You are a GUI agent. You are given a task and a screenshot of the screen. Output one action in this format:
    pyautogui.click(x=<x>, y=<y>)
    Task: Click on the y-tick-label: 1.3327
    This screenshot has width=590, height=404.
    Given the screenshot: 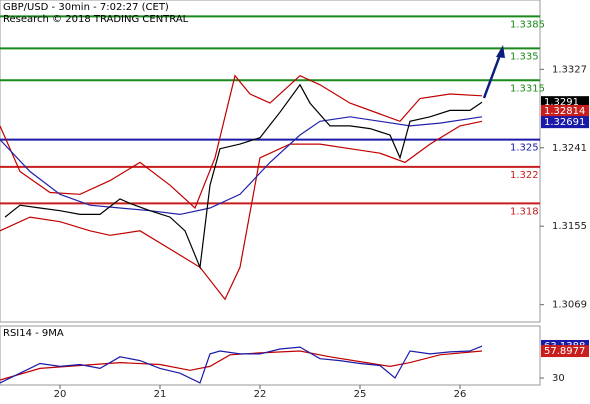 What is the action you would take?
    pyautogui.click(x=569, y=69)
    